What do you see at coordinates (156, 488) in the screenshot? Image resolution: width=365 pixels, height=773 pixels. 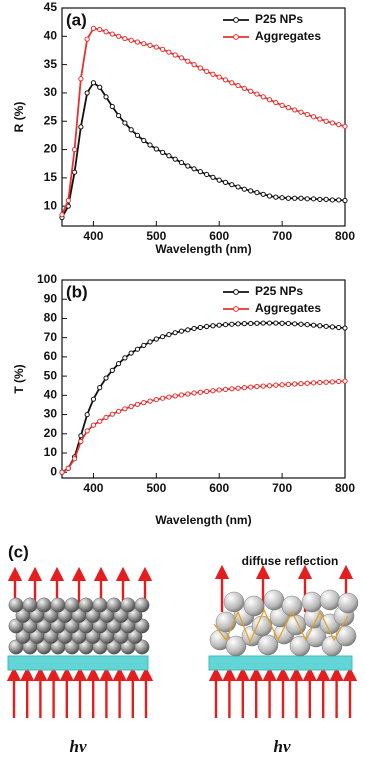 I see `x-tick-label: 500` at bounding box center [156, 488].